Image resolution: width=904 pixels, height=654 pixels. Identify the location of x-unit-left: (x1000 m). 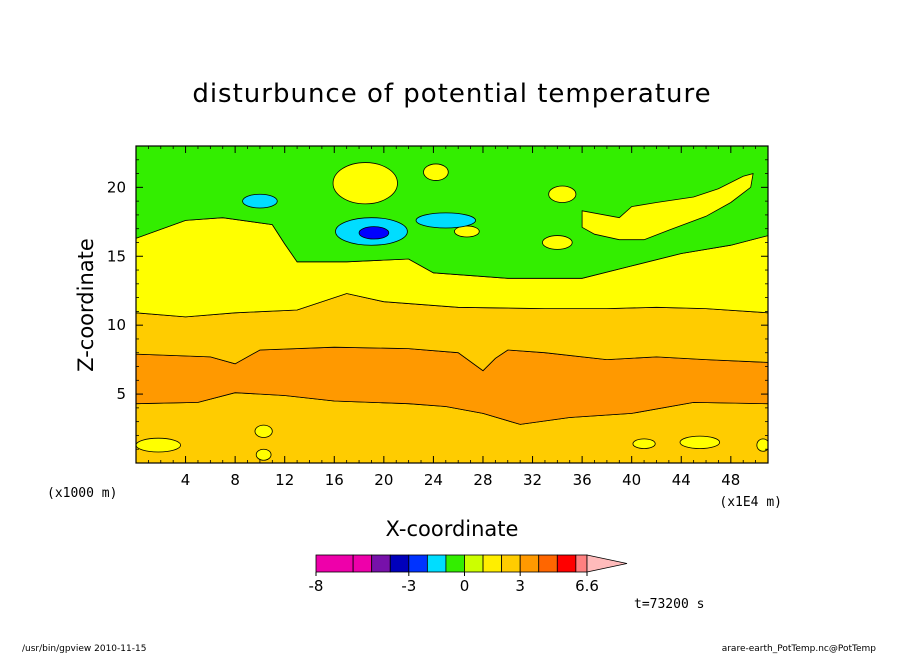
(82, 493).